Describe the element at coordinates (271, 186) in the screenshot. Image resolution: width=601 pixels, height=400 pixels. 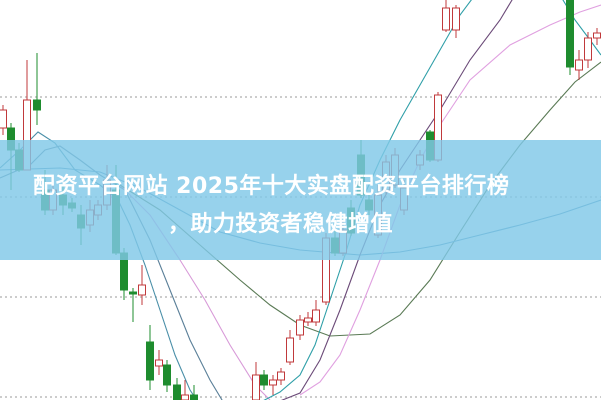
I see `title-line-1: 配资平台网站 2025年十大实盘配资平台排行榜` at that location.